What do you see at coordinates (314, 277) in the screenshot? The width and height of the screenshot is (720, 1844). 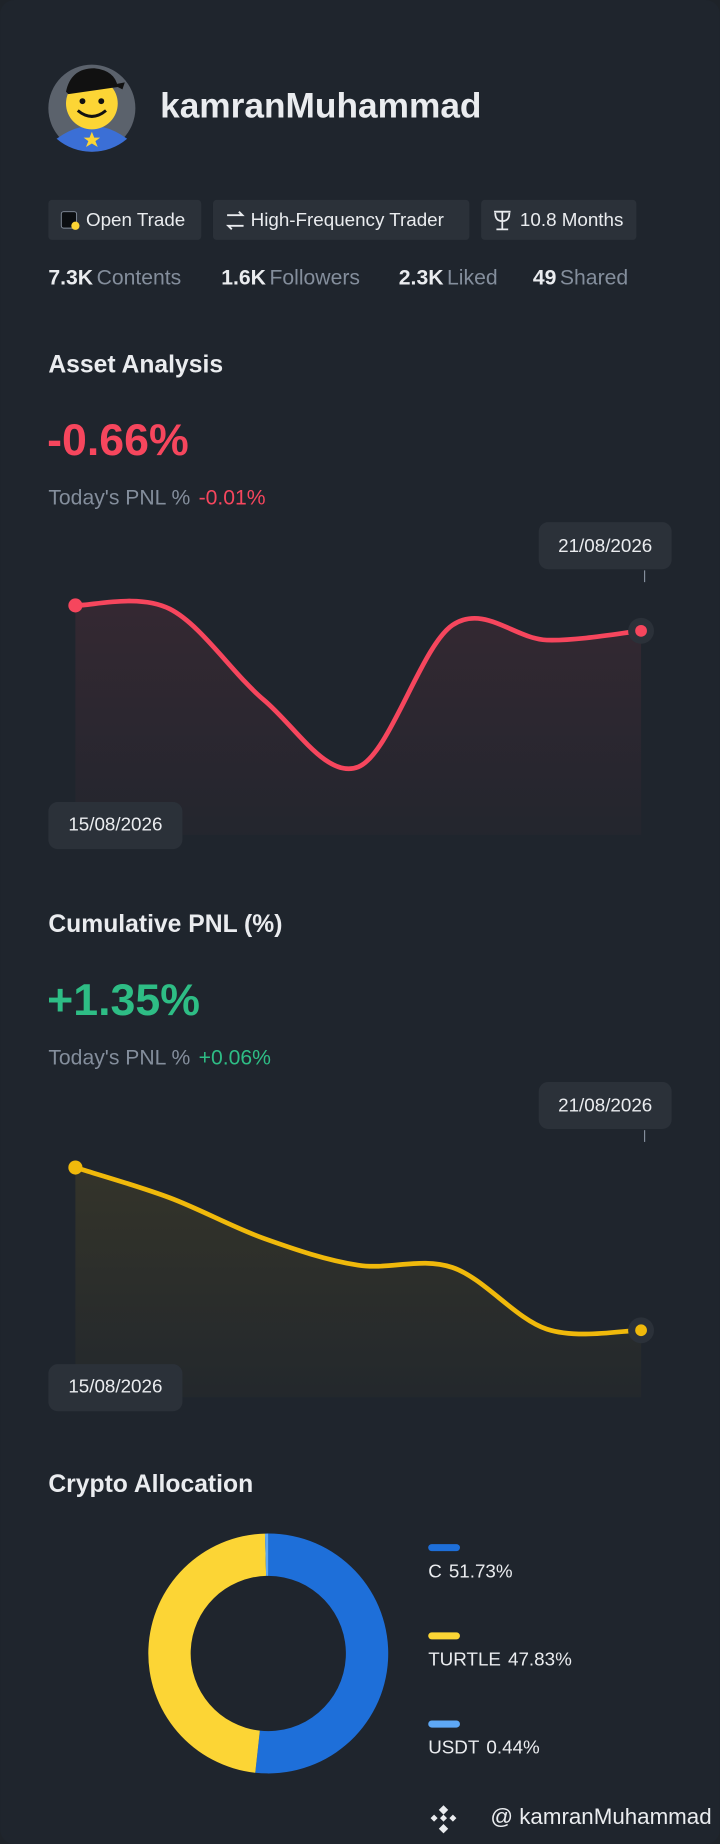 I see `stat-label: Followers` at bounding box center [314, 277].